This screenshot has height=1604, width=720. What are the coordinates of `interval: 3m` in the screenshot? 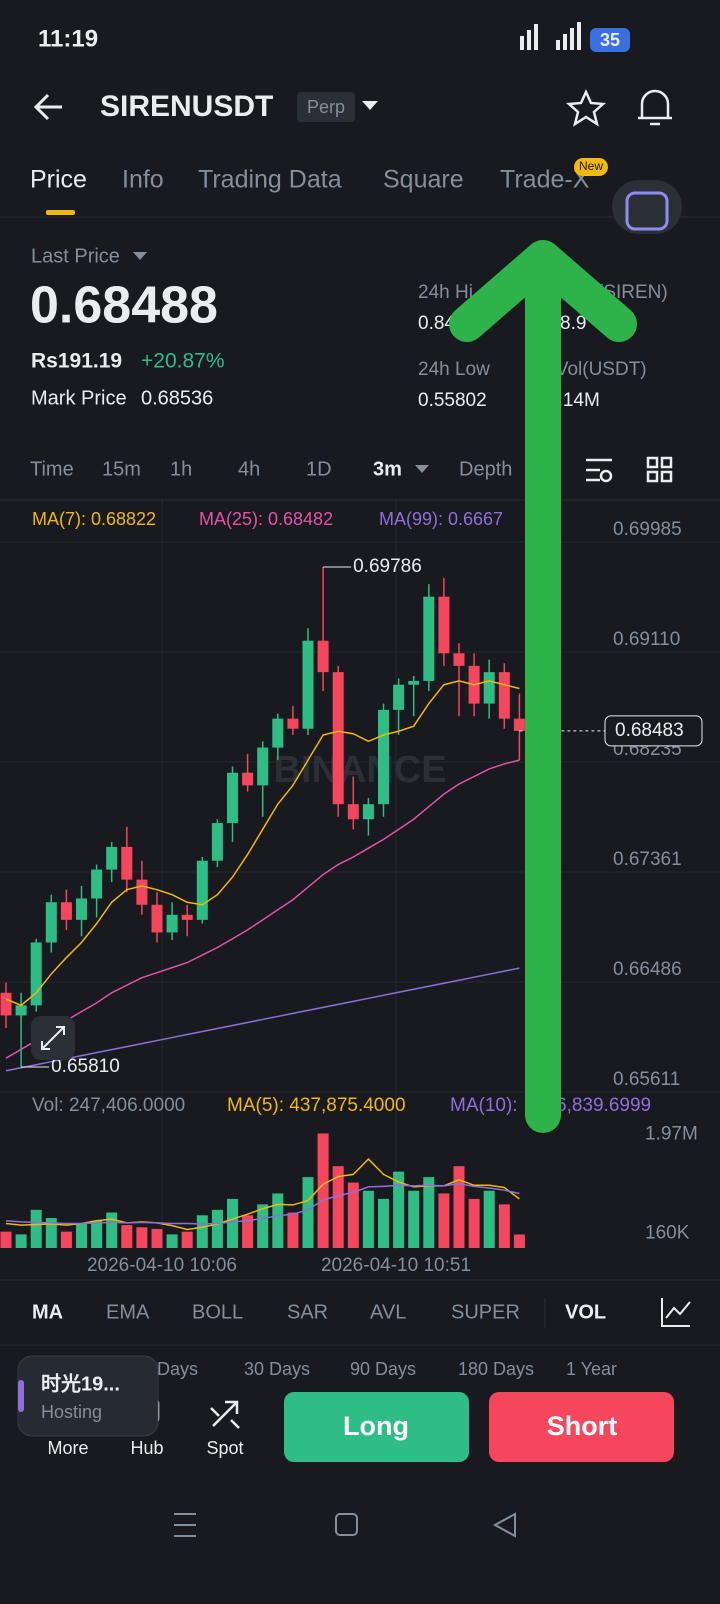 It's located at (387, 469).